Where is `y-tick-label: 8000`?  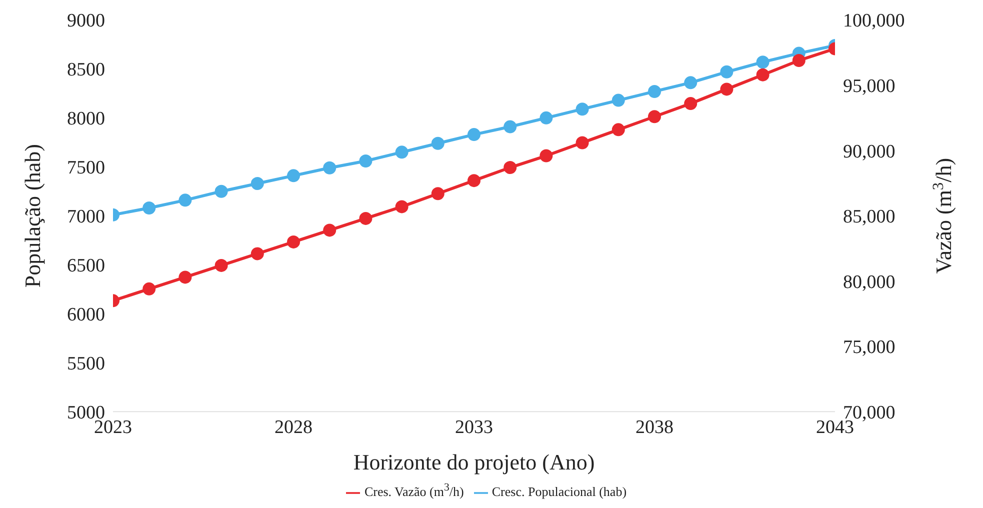
y-tick-label: 8000 is located at coordinates (86, 119).